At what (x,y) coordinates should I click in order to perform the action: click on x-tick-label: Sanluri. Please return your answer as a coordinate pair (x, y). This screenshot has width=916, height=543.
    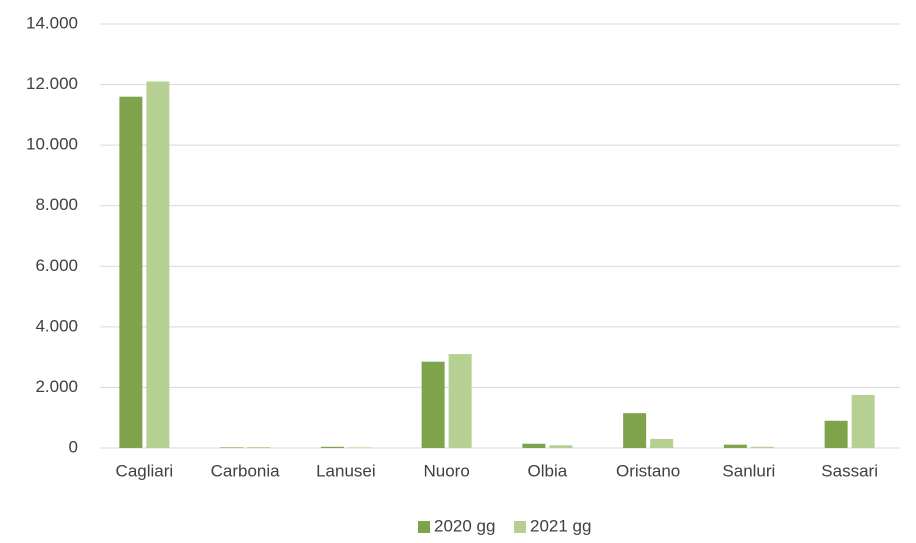
    Looking at the image, I should click on (748, 470).